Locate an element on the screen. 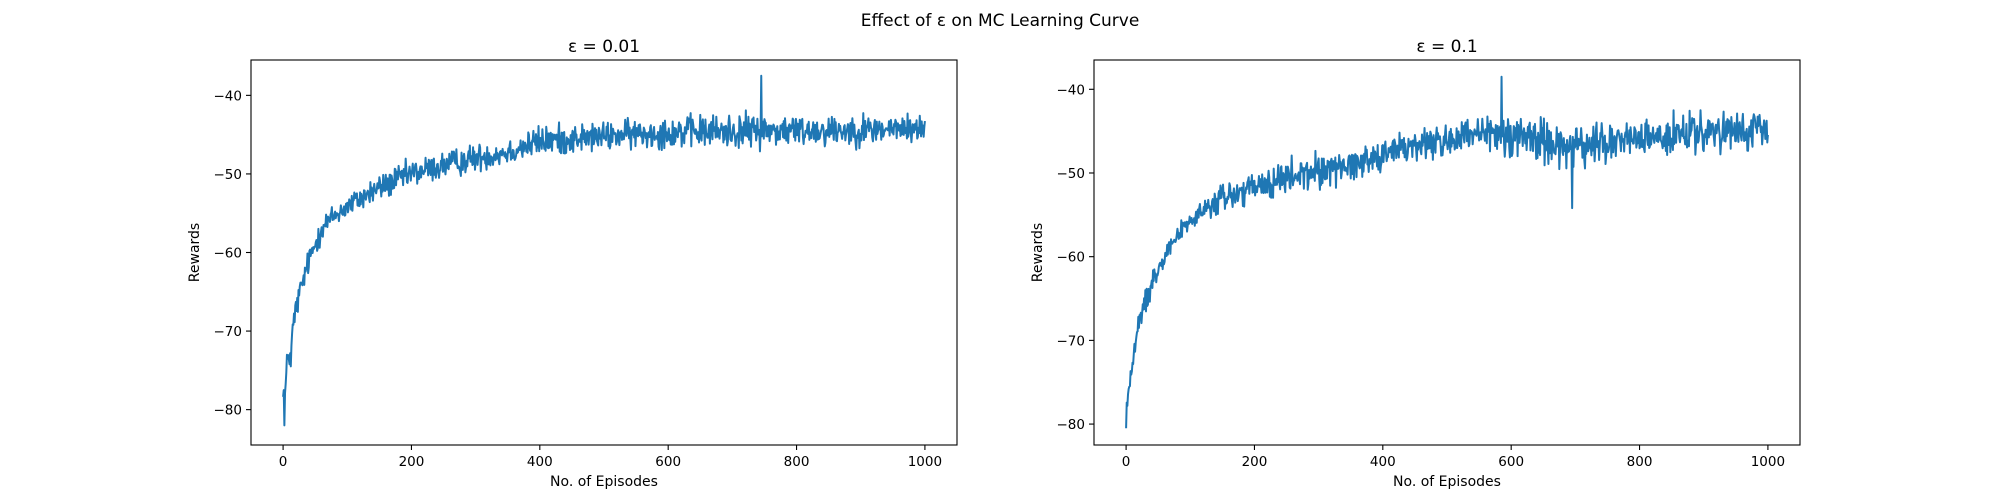  figure-suptitle: Effect of ε on MC Learning Curve is located at coordinates (1000, 21).